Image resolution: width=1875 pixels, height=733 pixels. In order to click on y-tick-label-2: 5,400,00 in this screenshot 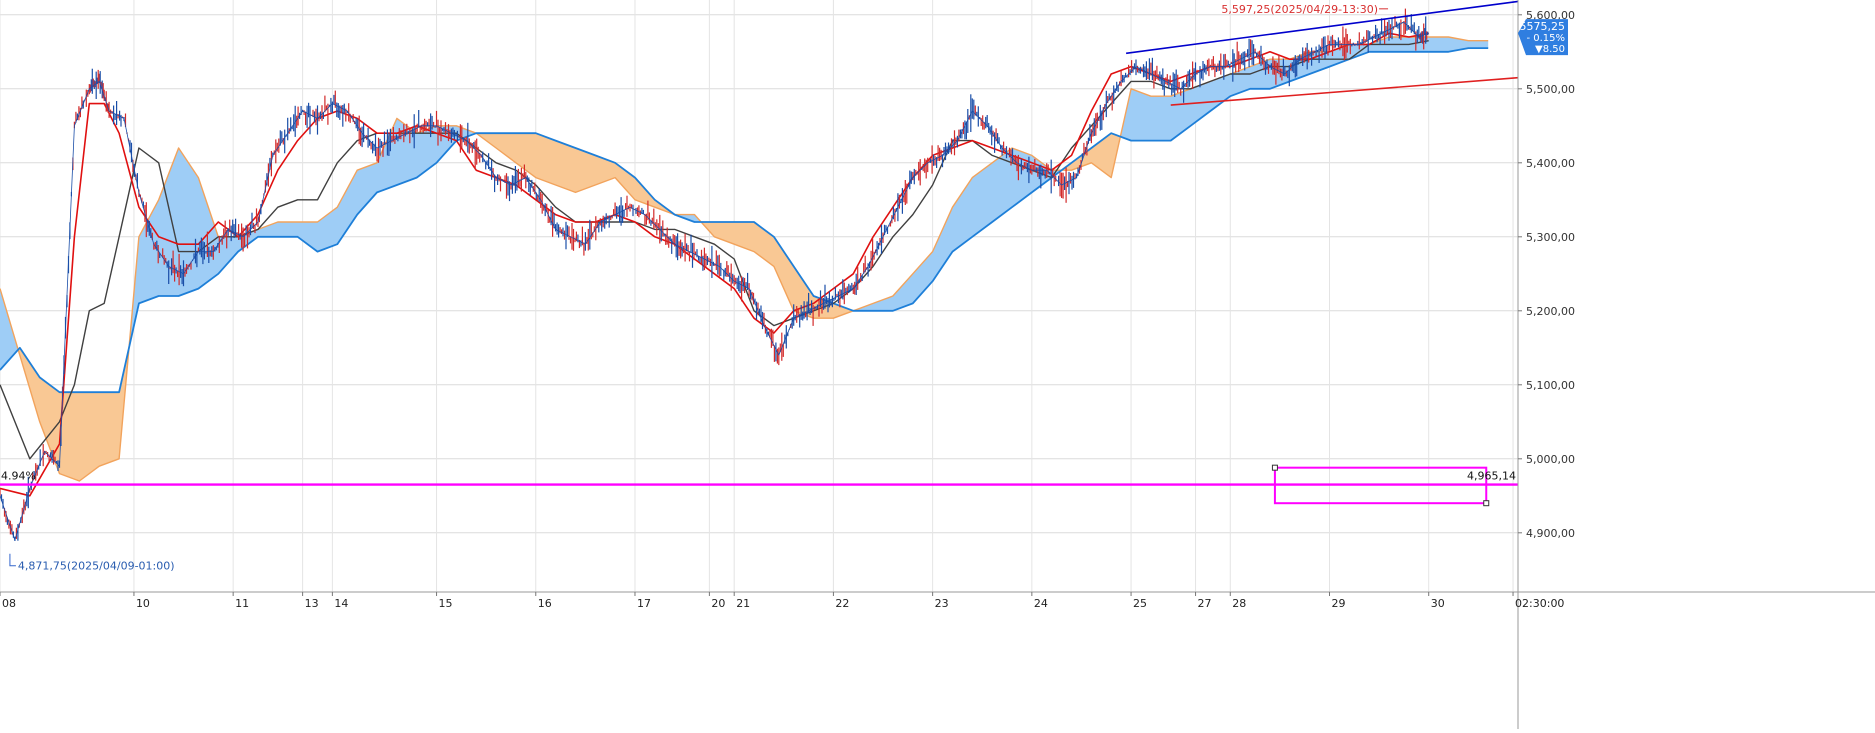, I will do `click(1550, 163)`.